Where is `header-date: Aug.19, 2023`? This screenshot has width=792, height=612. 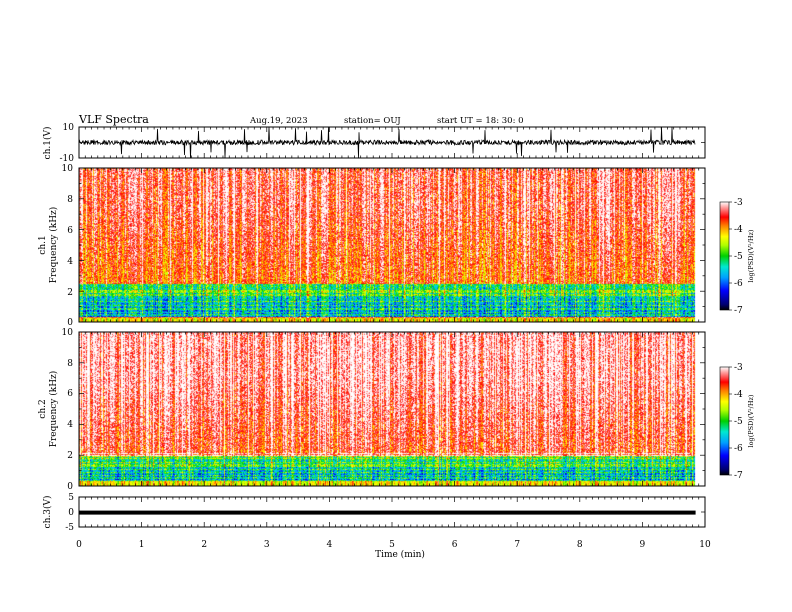 header-date: Aug.19, 2023 is located at coordinates (278, 121).